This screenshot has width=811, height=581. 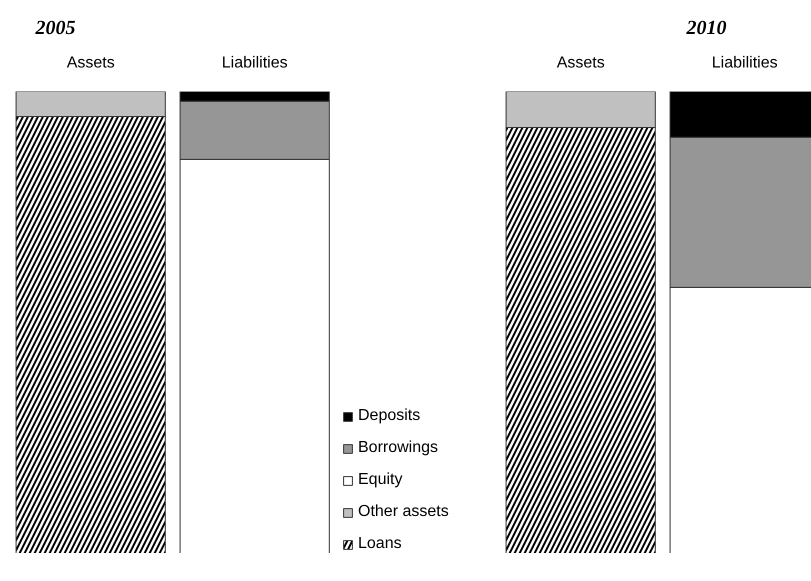 What do you see at coordinates (389, 416) in the screenshot?
I see `legend-label: Deposits` at bounding box center [389, 416].